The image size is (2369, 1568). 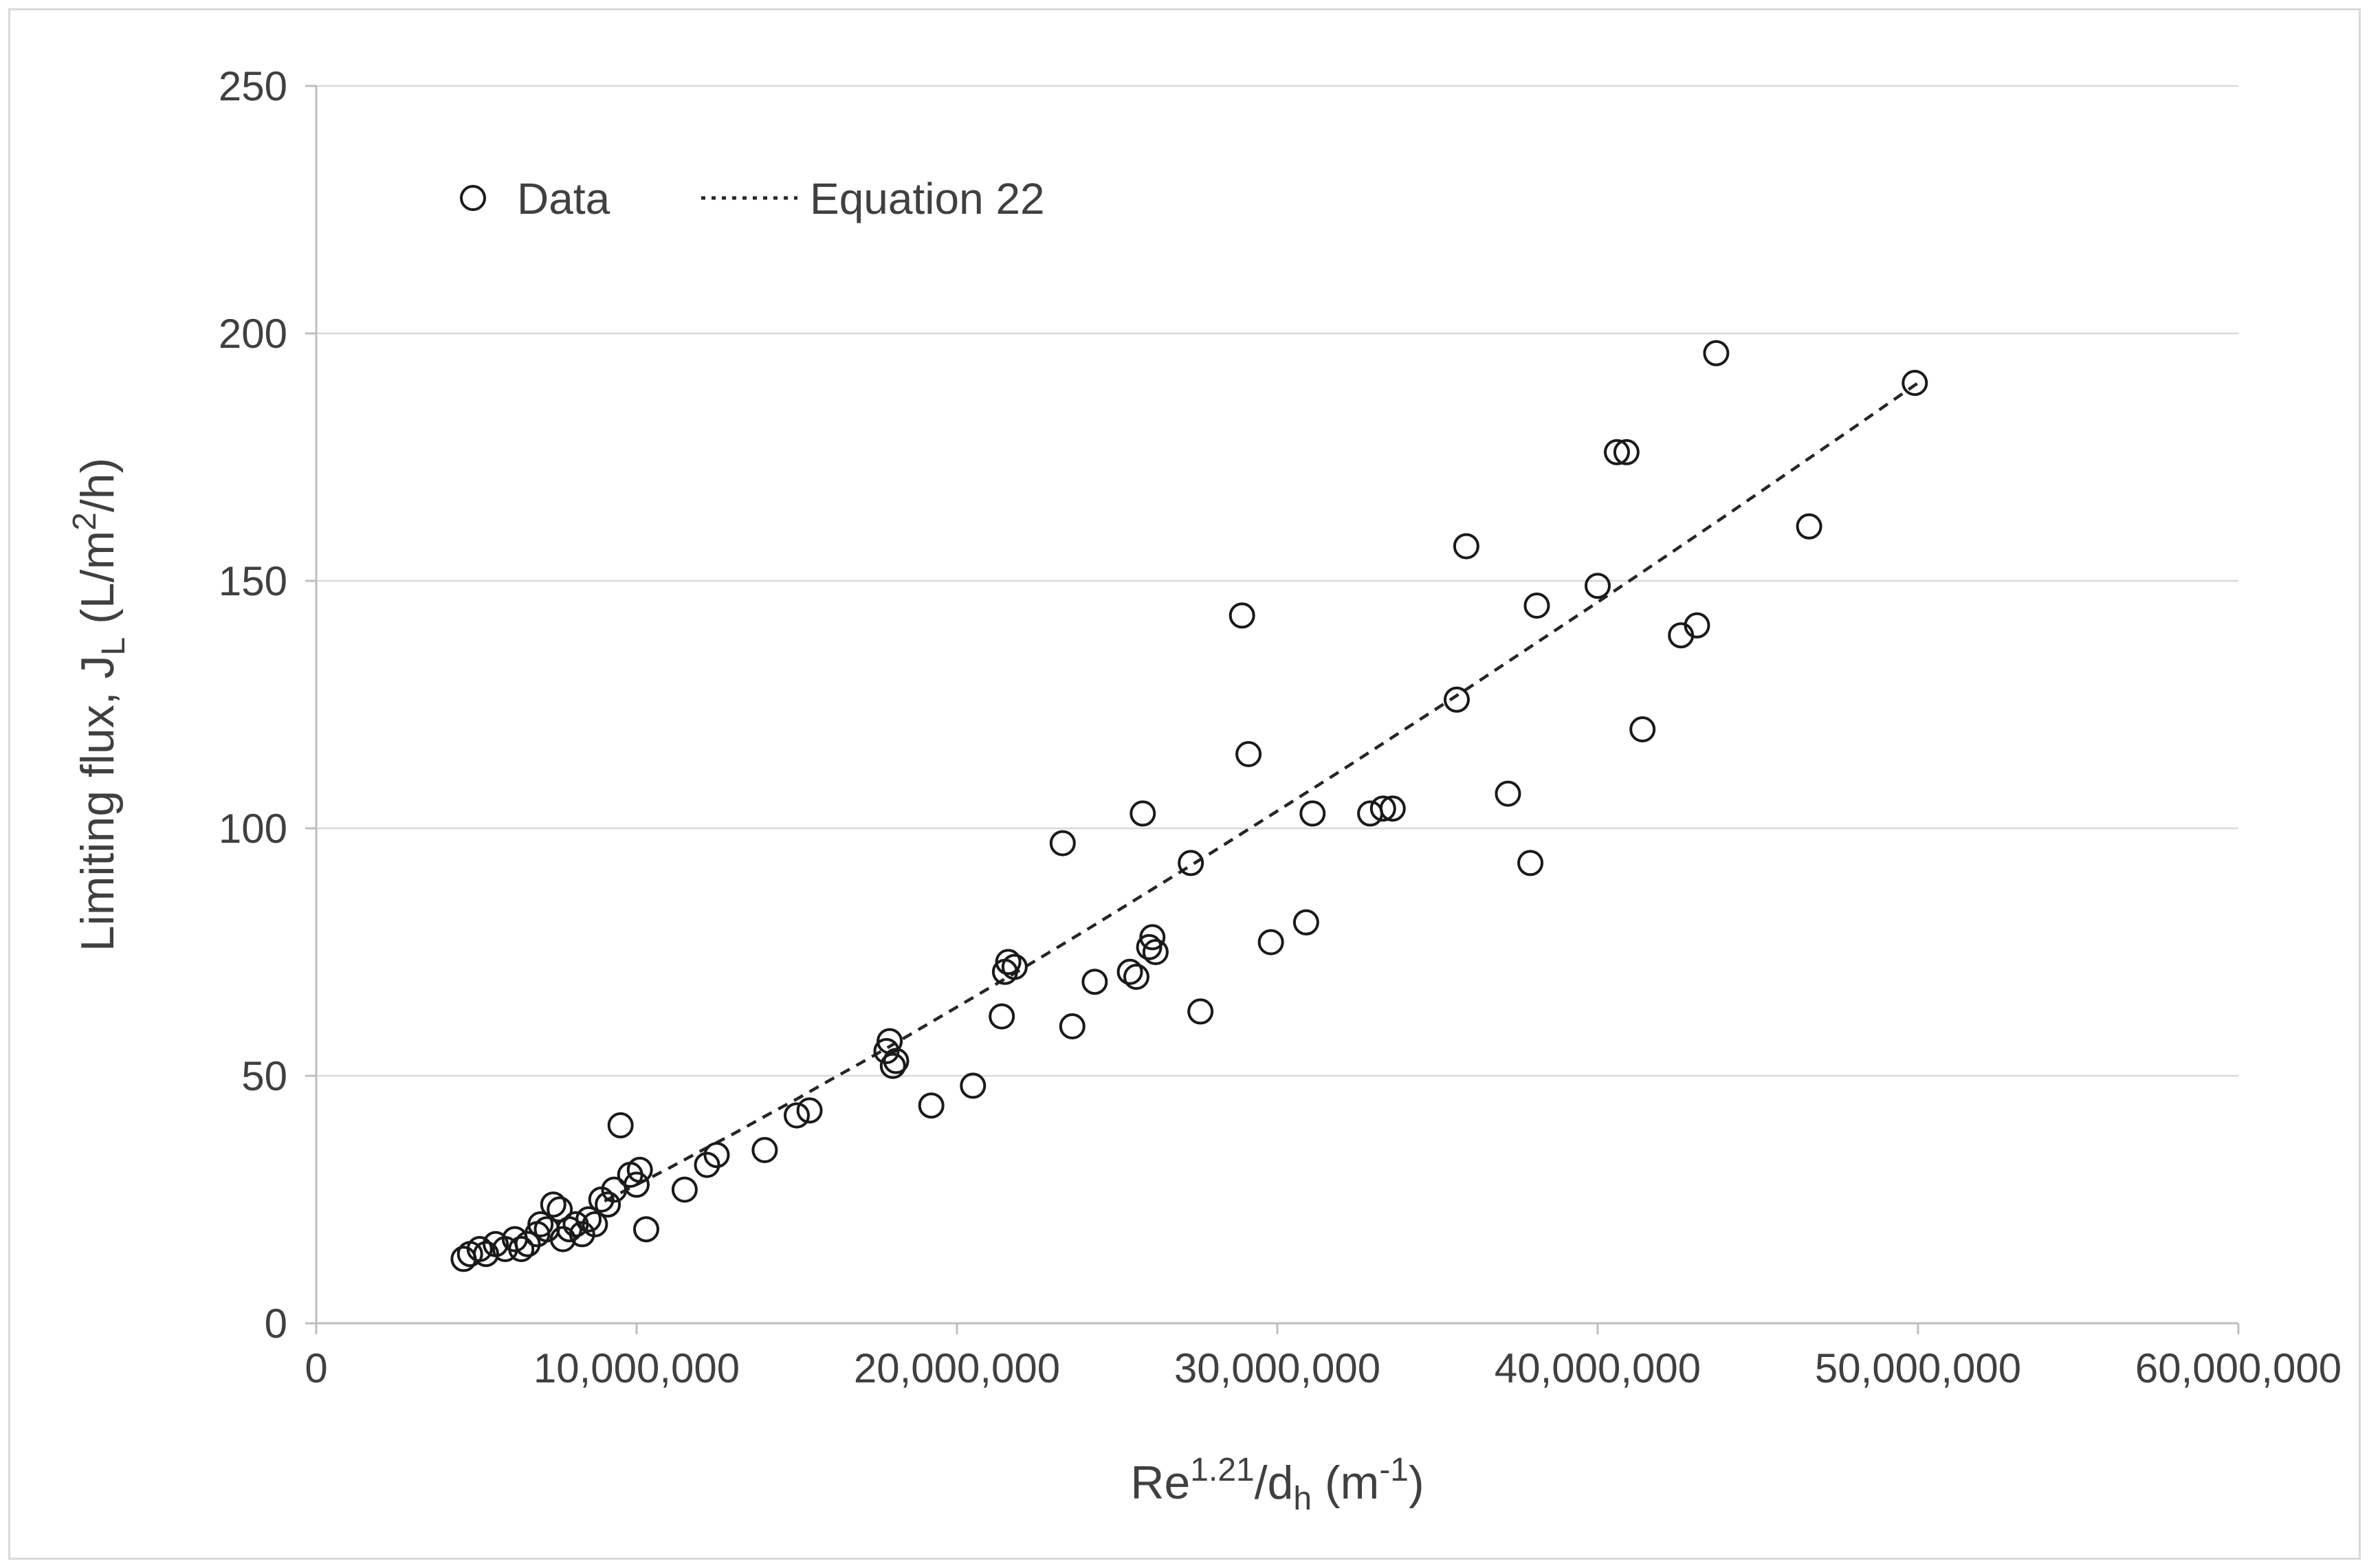 I want to click on legend: Data Equation 22, so click(x=752, y=198).